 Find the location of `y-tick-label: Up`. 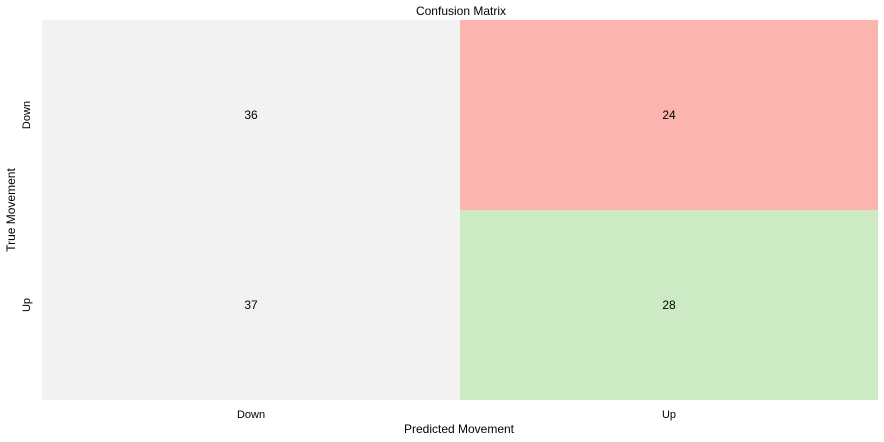

y-tick-label: Up is located at coordinates (27, 305).